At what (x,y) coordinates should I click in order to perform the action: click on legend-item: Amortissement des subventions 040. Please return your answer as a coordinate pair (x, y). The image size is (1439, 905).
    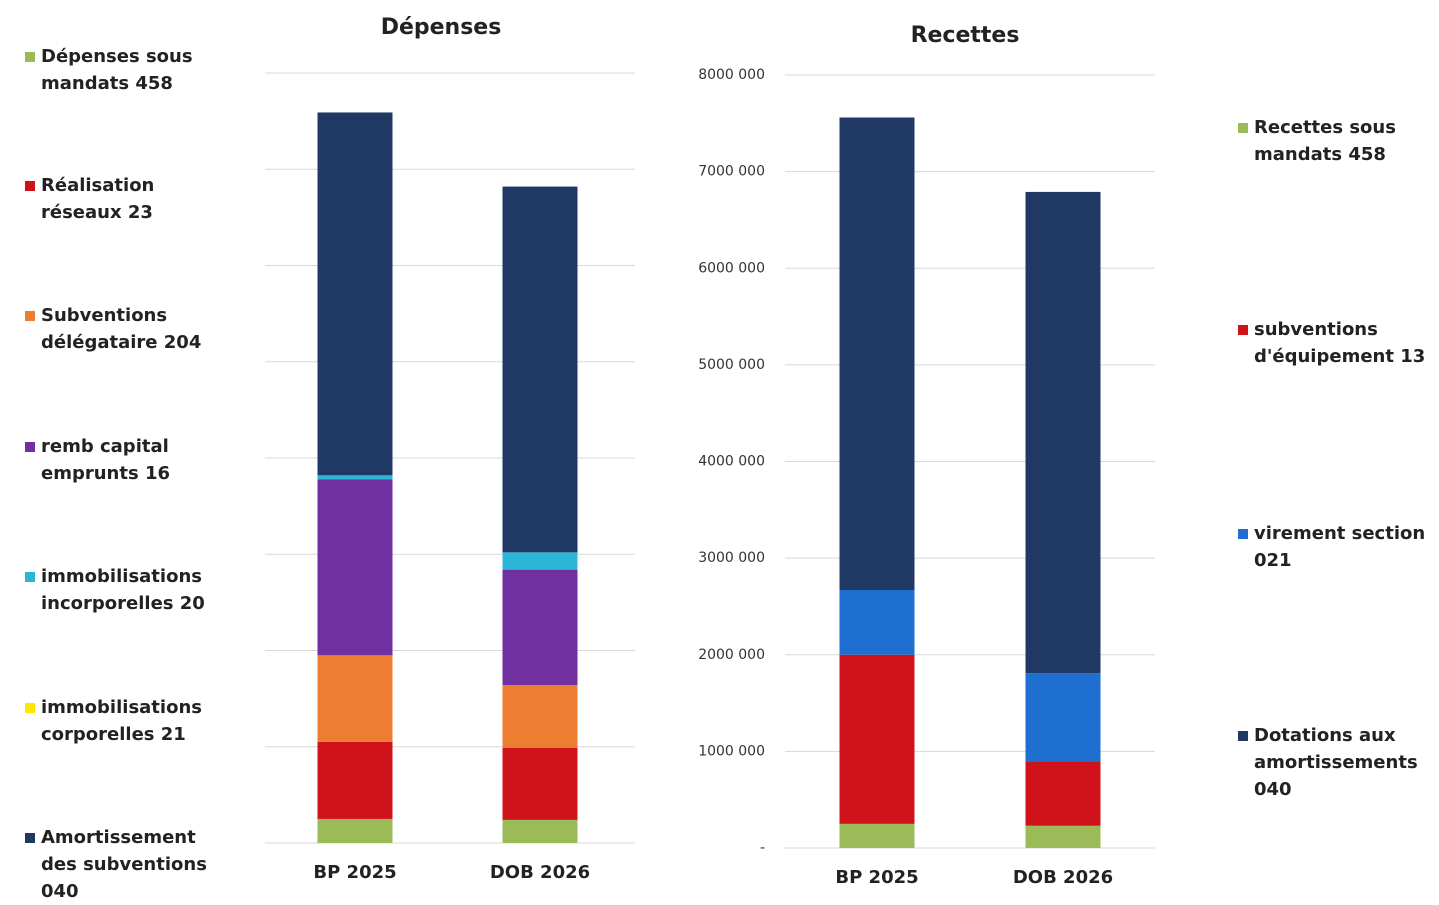
    Looking at the image, I should click on (130, 864).